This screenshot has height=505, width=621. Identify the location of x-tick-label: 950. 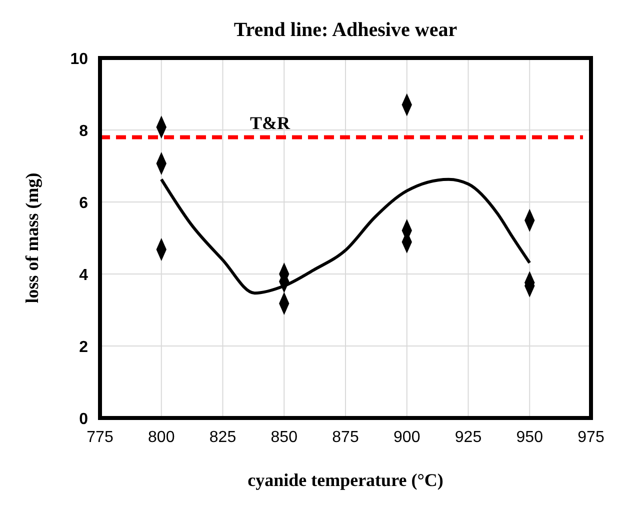
(530, 437).